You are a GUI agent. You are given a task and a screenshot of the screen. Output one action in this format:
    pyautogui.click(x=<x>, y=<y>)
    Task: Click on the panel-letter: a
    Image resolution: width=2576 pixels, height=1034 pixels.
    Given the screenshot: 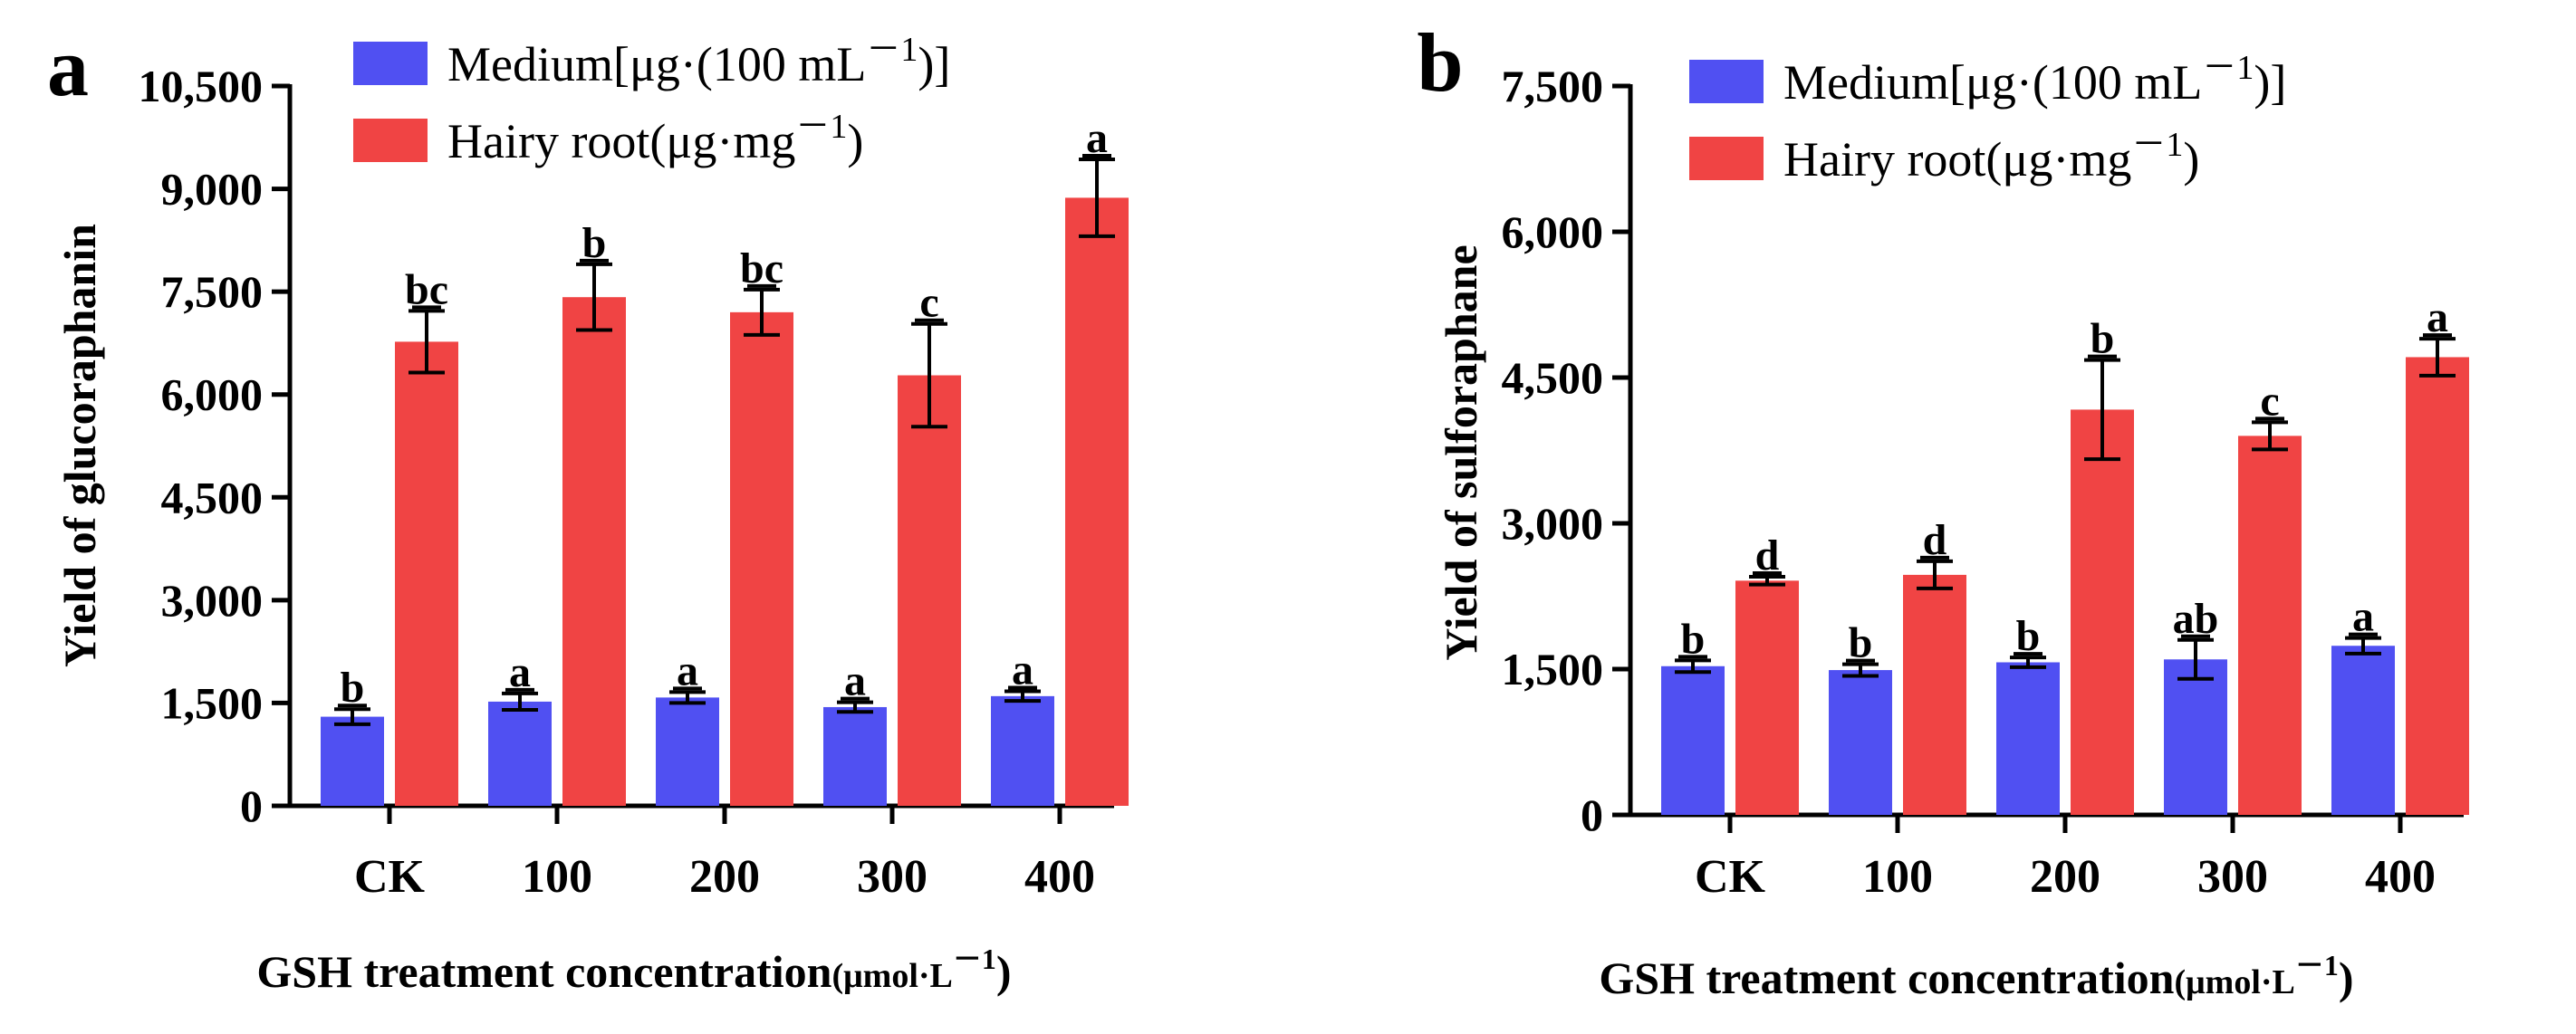 What is the action you would take?
    pyautogui.click(x=68, y=67)
    